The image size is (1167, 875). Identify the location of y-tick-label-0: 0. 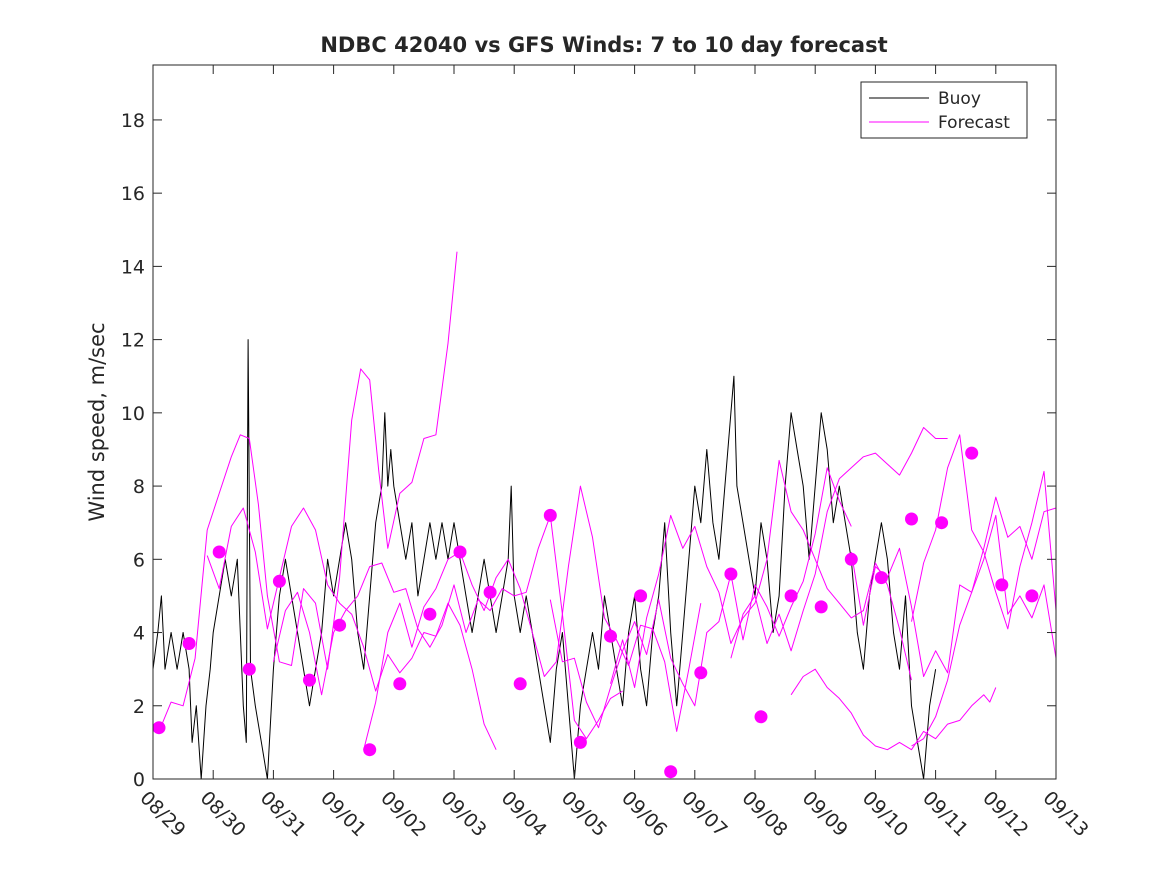
(139, 780).